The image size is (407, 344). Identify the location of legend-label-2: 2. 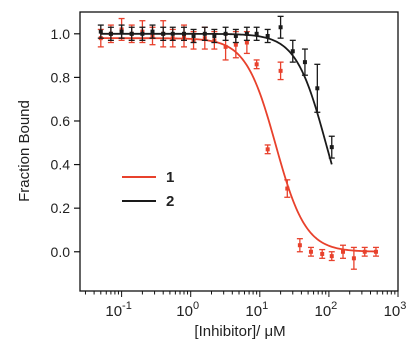
(170, 201).